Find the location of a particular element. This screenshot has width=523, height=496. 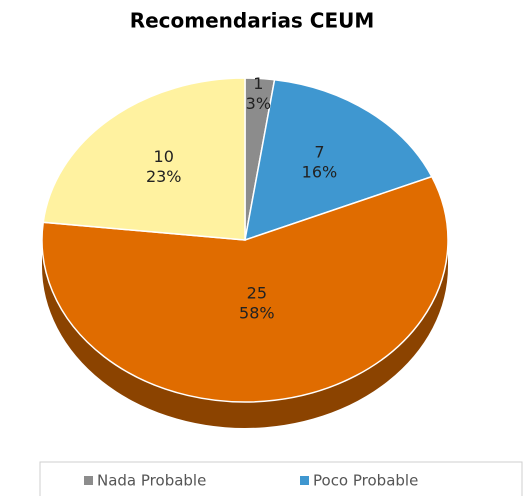

data-label: 10 is located at coordinates (164, 156).